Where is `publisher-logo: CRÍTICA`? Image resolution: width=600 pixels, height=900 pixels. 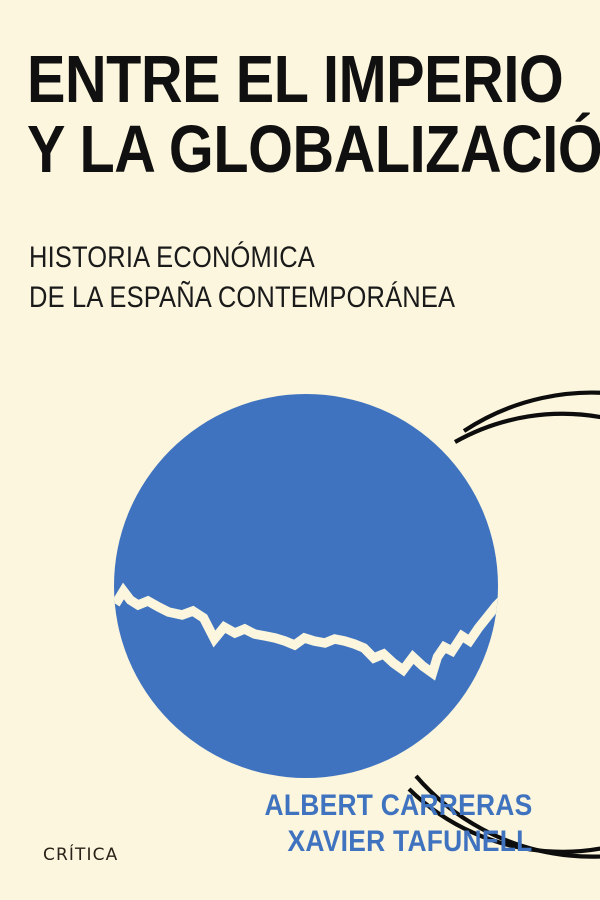
publisher-logo: CRÍTICA is located at coordinates (81, 855).